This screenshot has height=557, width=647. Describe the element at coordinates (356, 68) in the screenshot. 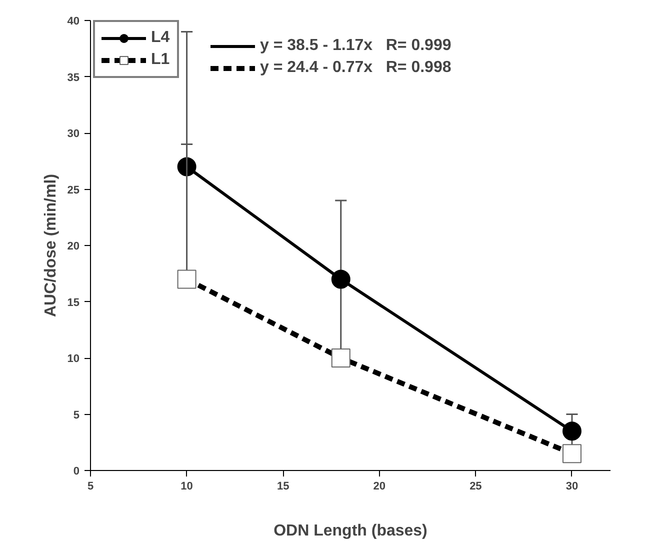

I see `annotation: y = 24.4 - 0.77x R= 0.998` at that location.